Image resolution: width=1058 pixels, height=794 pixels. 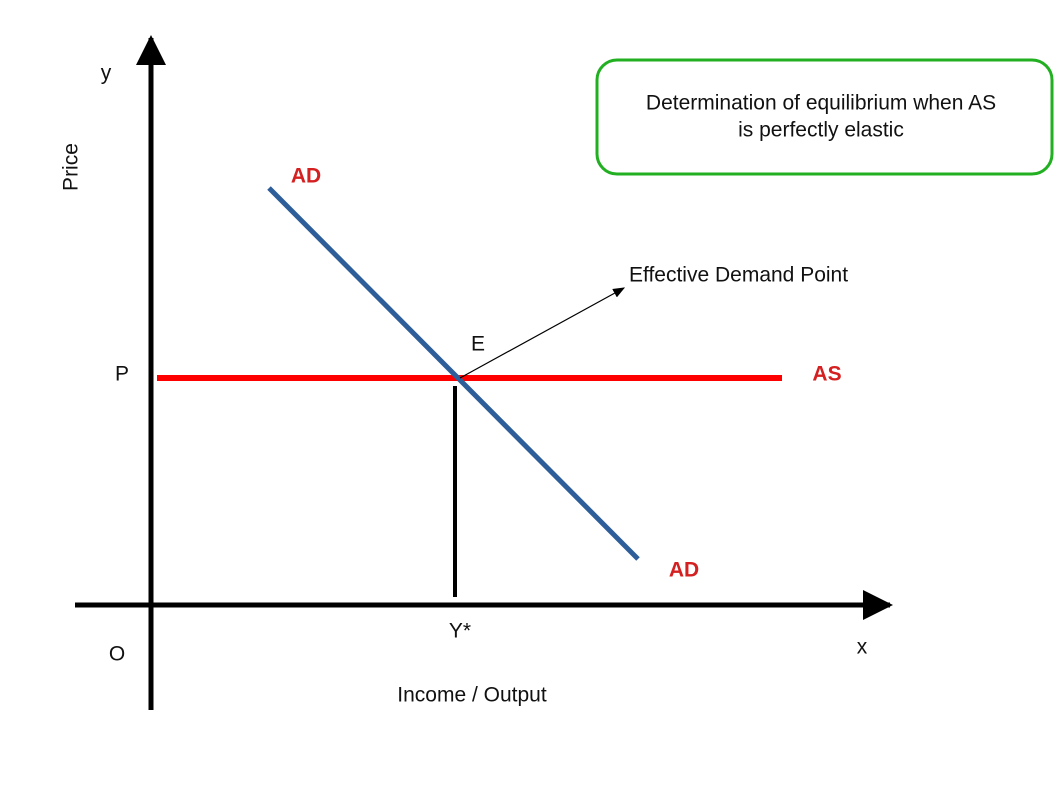 What do you see at coordinates (821, 103) in the screenshot?
I see `title-line: Determination of equilibrium when AS` at bounding box center [821, 103].